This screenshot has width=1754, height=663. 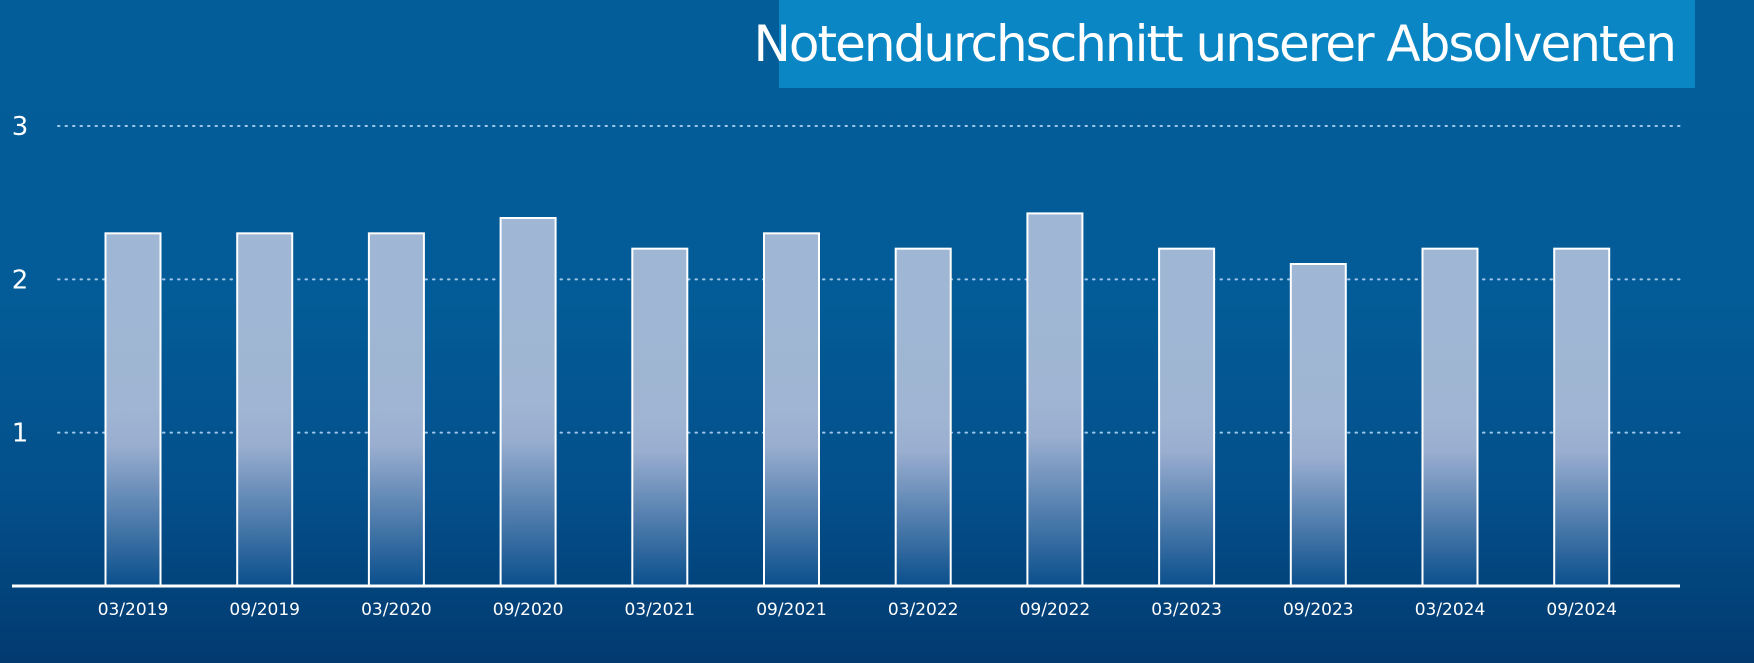 What do you see at coordinates (791, 409) in the screenshot?
I see `bar-09-2021` at bounding box center [791, 409].